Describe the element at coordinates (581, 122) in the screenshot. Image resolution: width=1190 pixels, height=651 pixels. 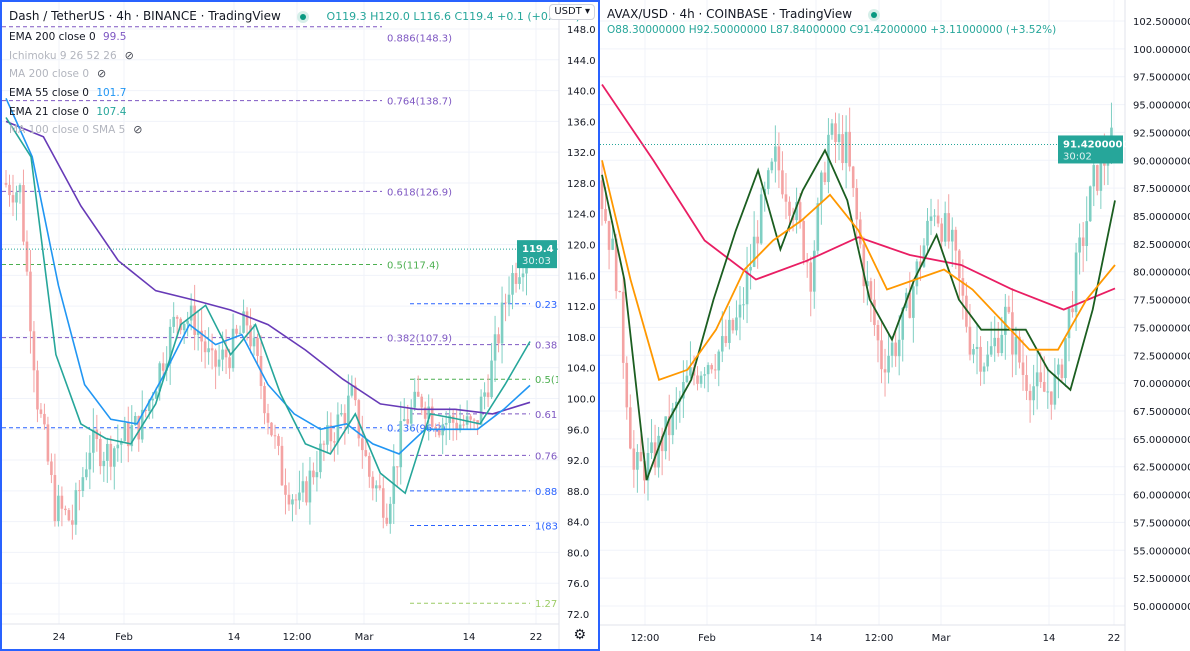
I see `price-tick-label: 136.0` at that location.